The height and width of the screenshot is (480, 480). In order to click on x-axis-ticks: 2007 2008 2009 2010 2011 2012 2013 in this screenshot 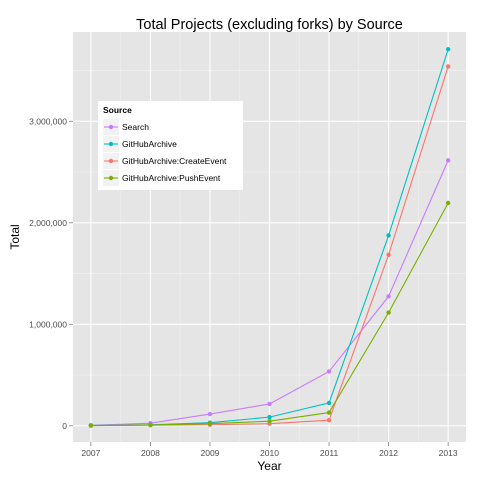, I will do `click(269, 450)`.